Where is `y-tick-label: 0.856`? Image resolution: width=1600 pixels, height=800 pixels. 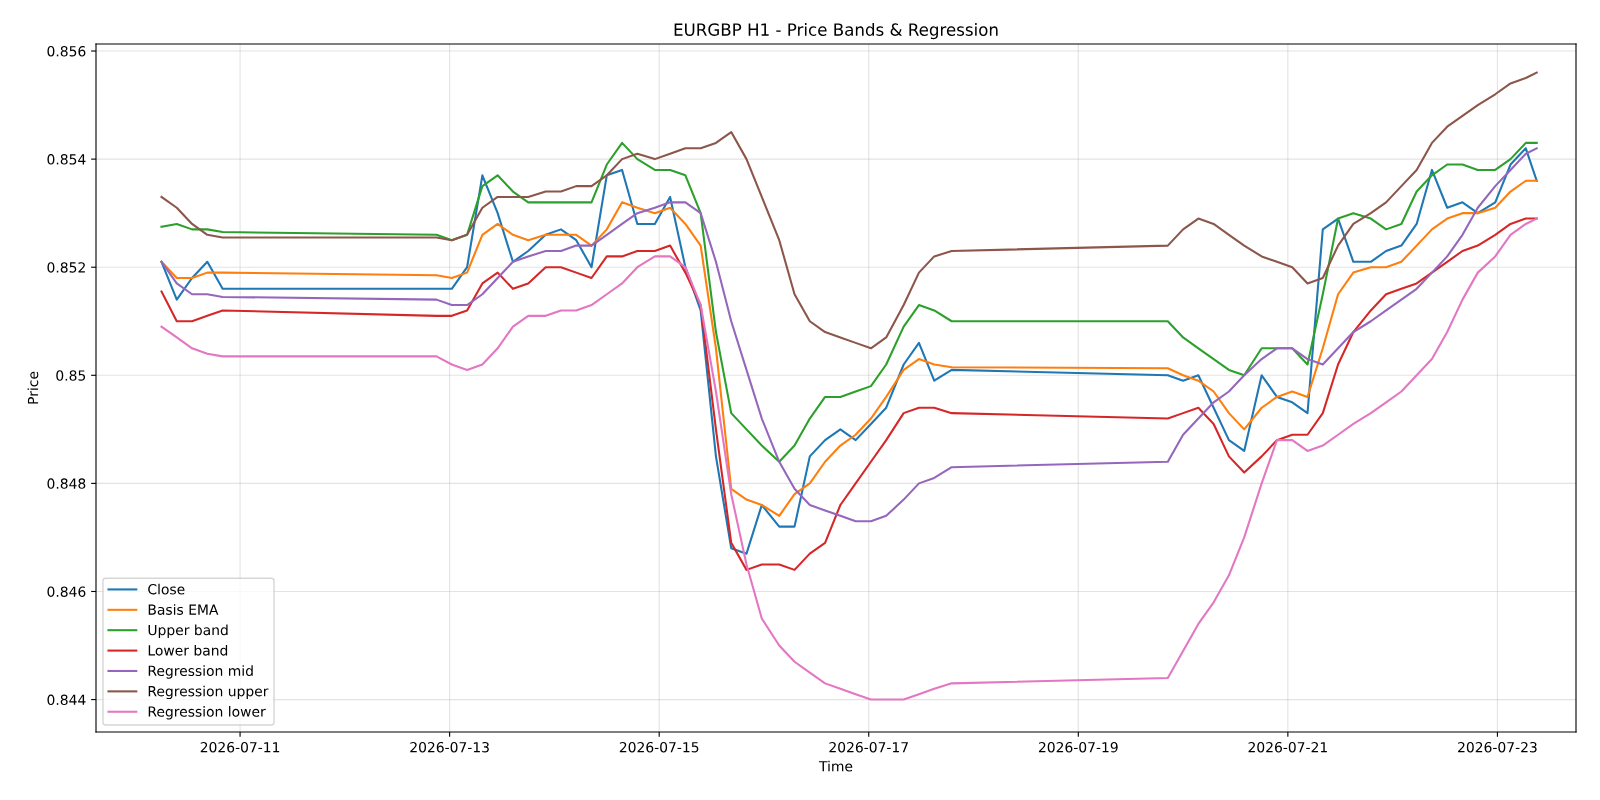
y-tick-label: 0.856 is located at coordinates (66, 51).